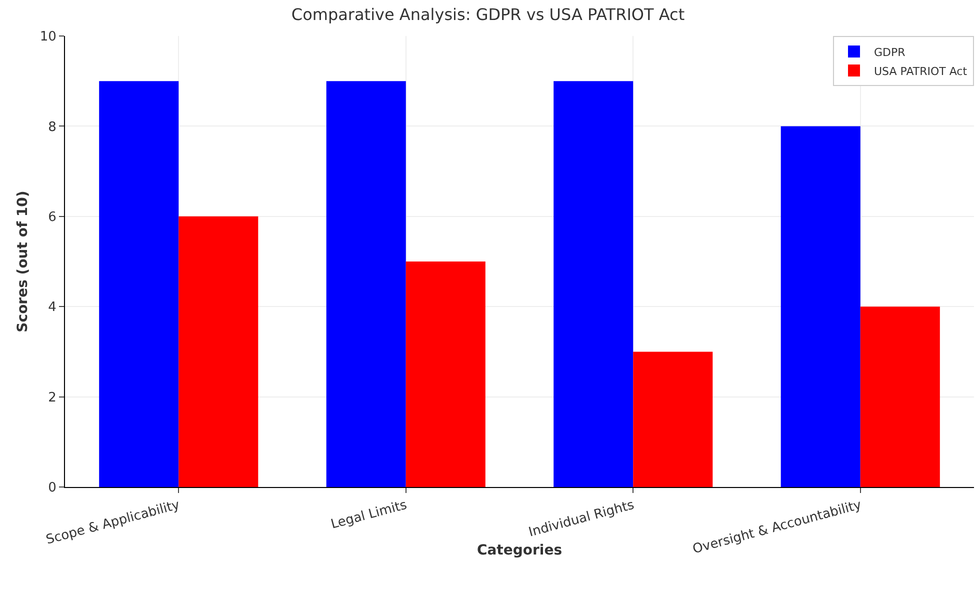 Image resolution: width=976 pixels, height=591 pixels. I want to click on y-tick-label: 8, so click(52, 127).